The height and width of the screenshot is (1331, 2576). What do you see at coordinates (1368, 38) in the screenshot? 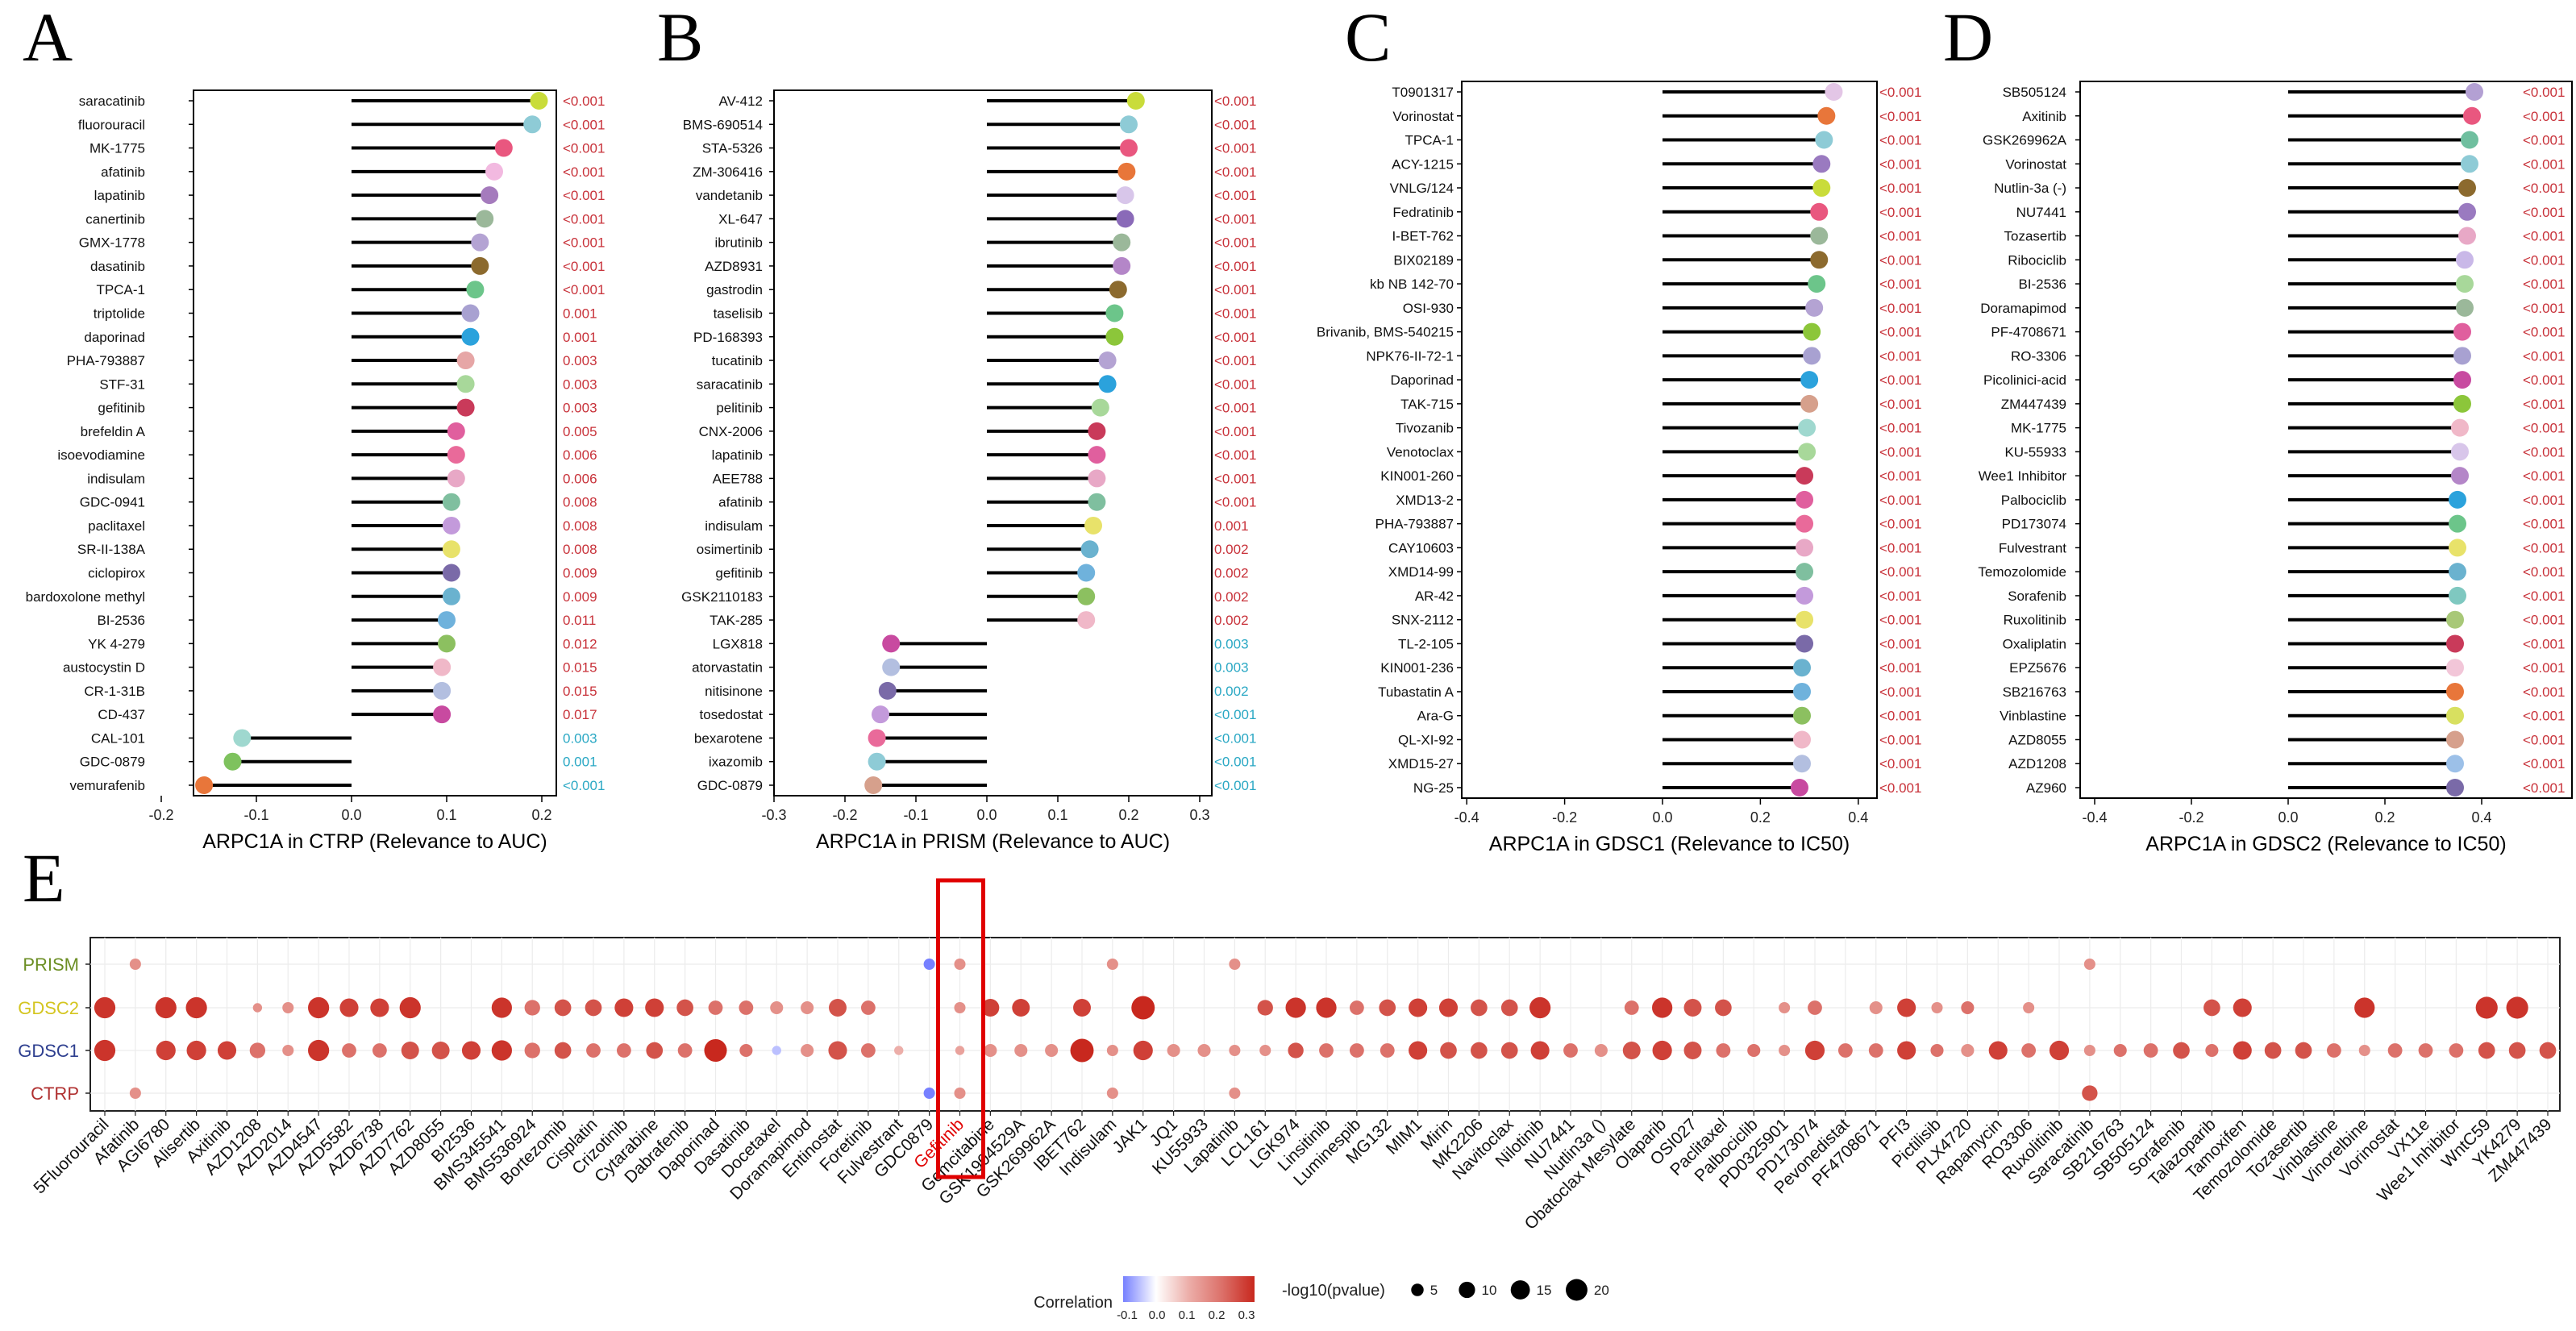
I see `panel-letter: C` at bounding box center [1368, 38].